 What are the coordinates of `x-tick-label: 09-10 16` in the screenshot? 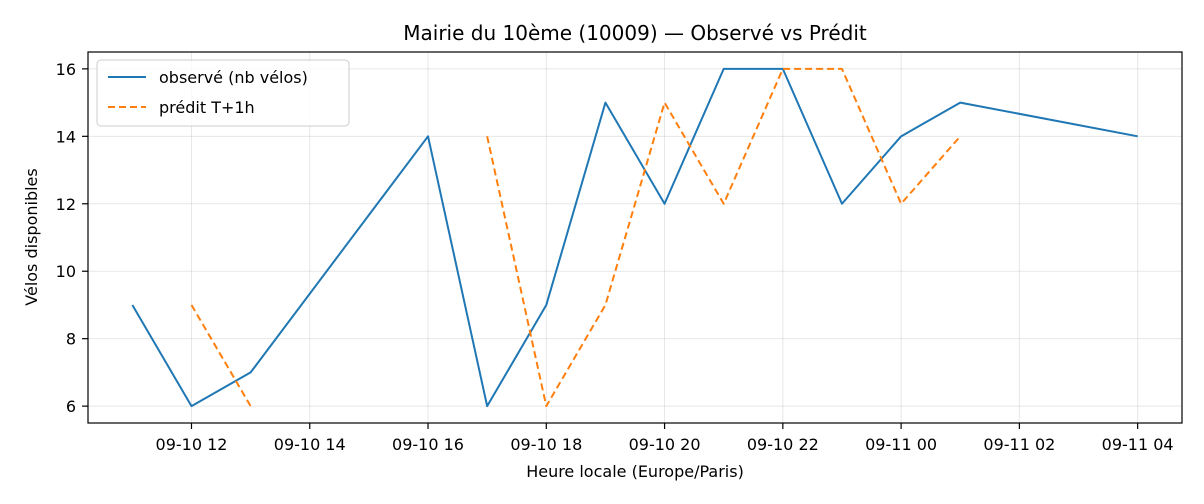 It's located at (428, 444).